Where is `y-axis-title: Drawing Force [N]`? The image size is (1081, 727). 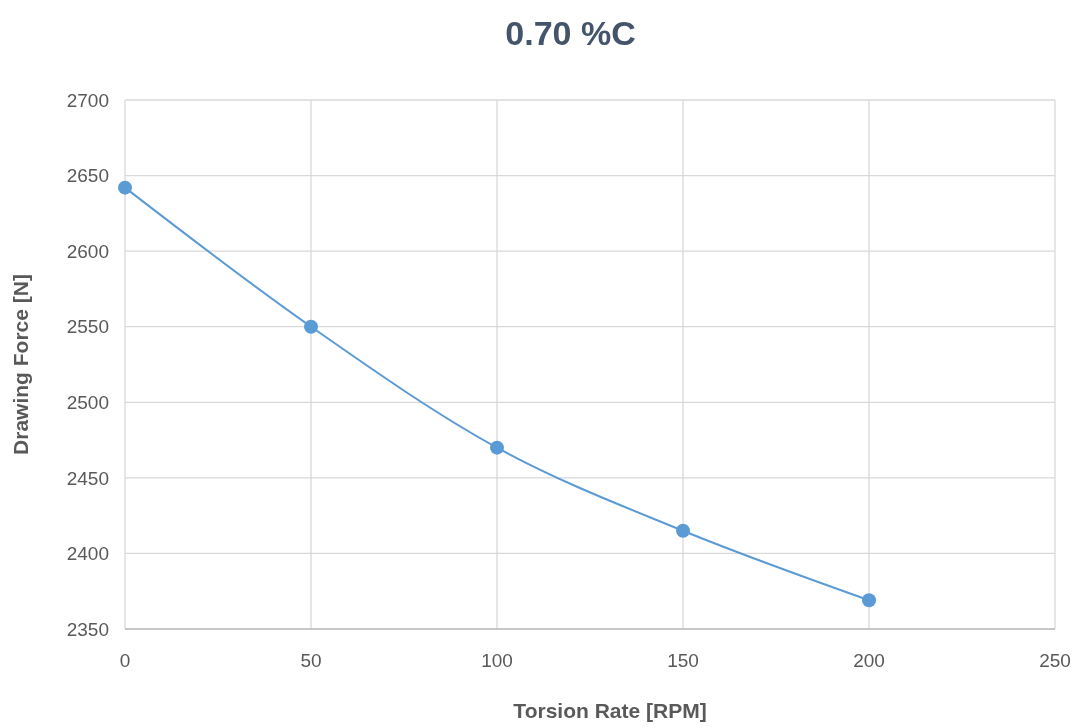
y-axis-title: Drawing Force [N] is located at coordinates (20, 364).